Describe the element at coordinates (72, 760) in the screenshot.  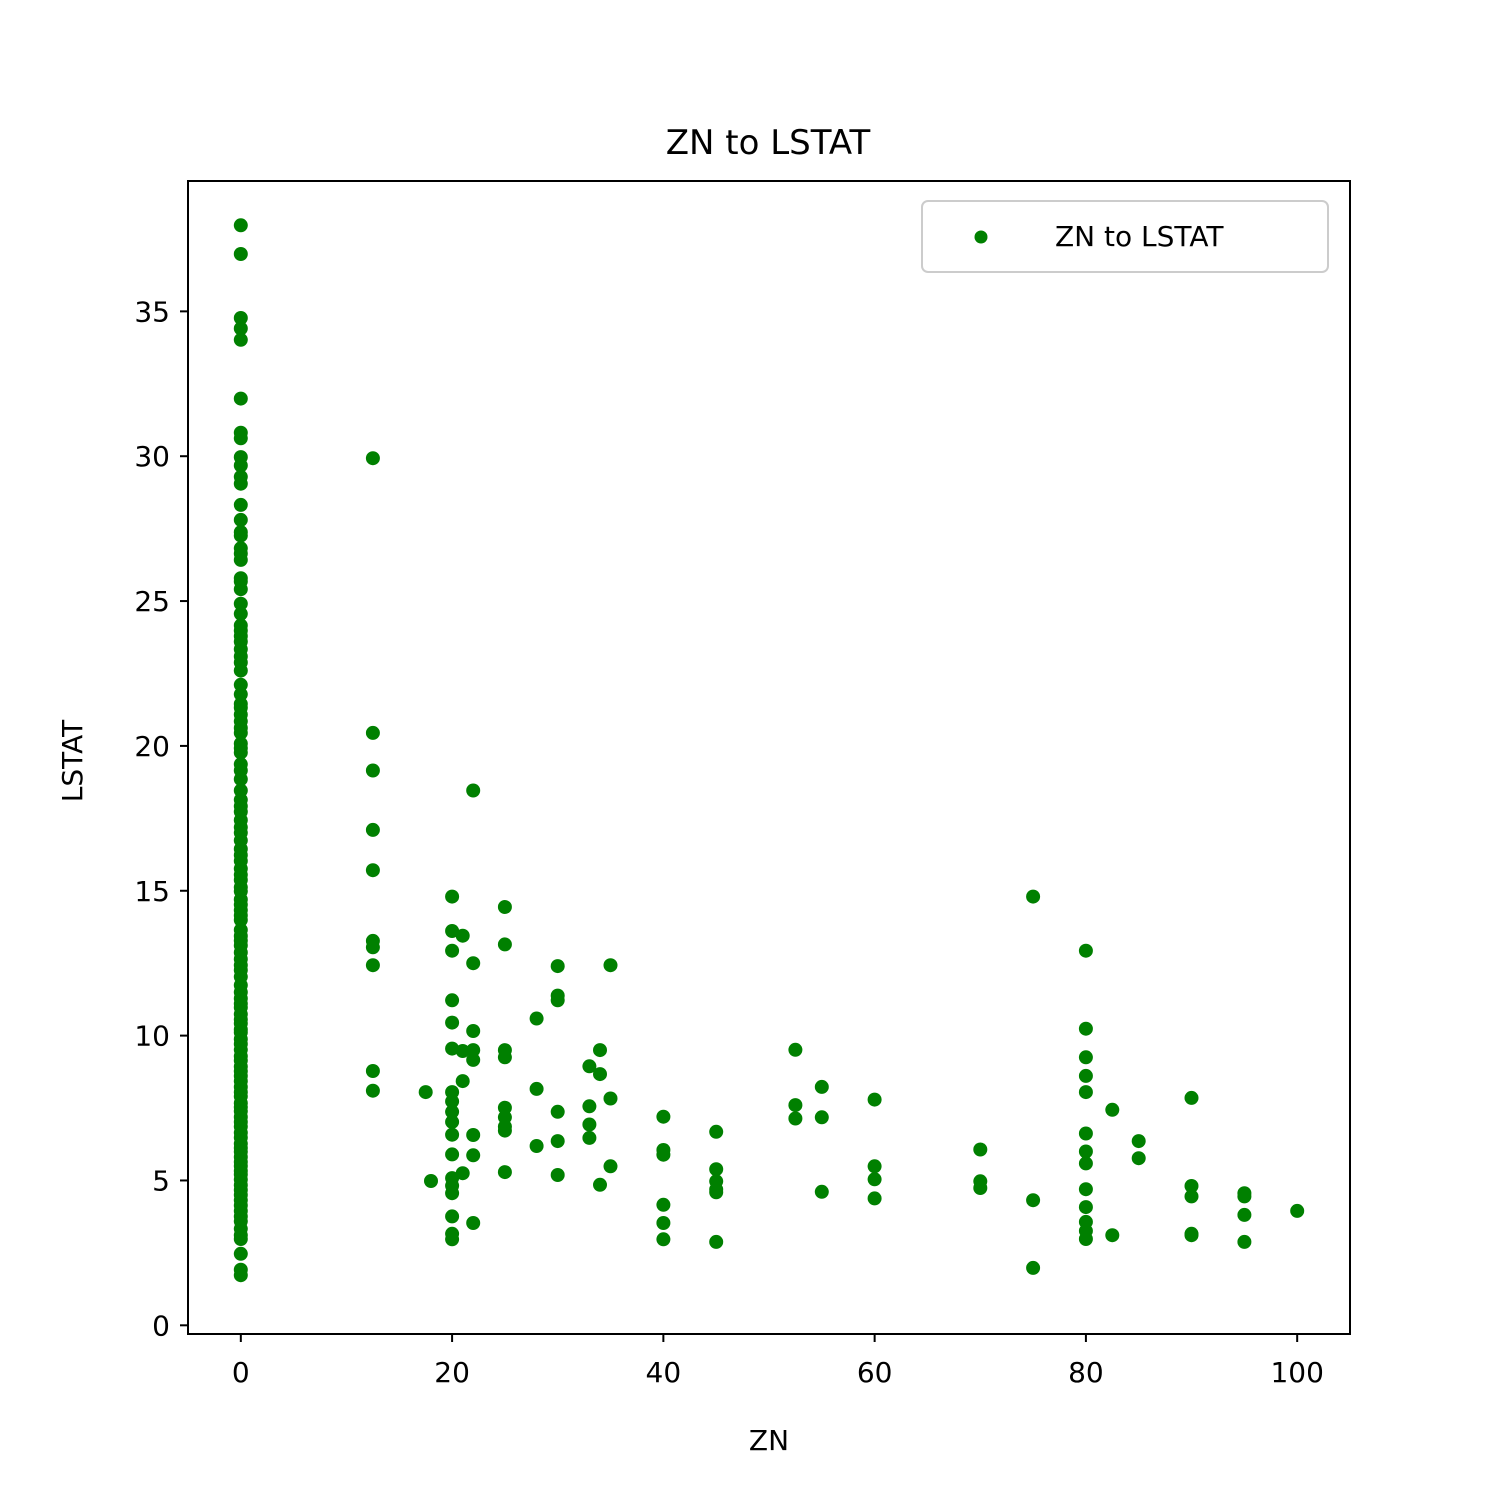
I see `y-axis-label: LSTAT` at that location.